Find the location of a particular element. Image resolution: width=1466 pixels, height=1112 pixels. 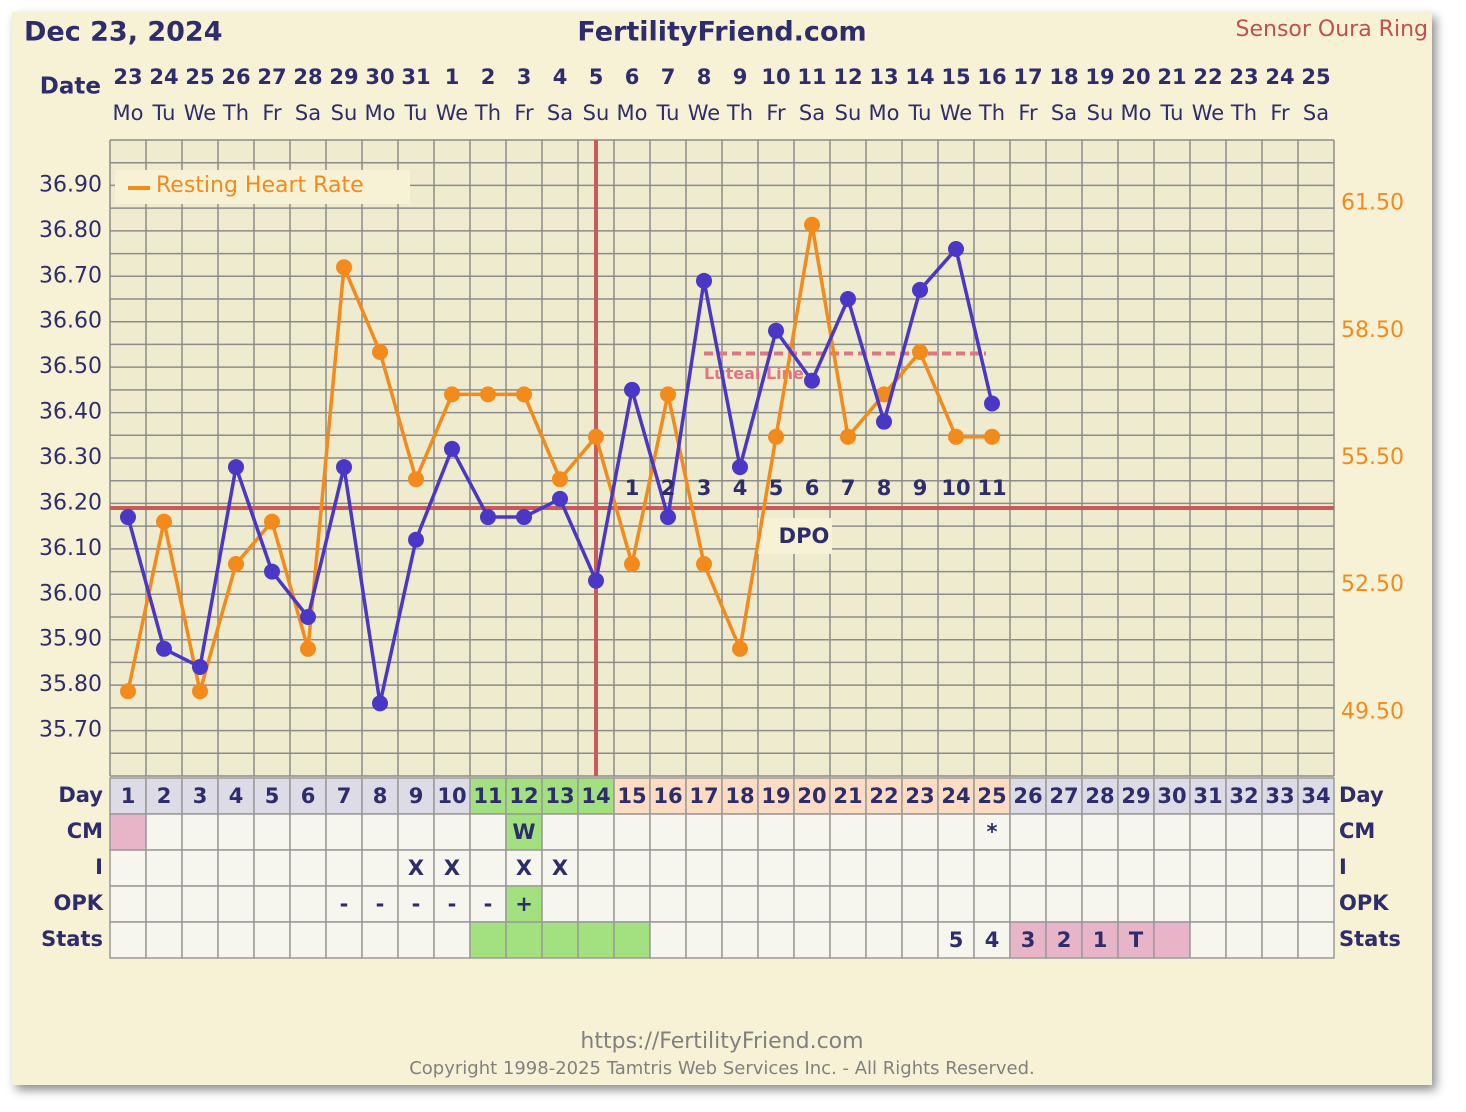

dpo-number: 4 is located at coordinates (740, 488).